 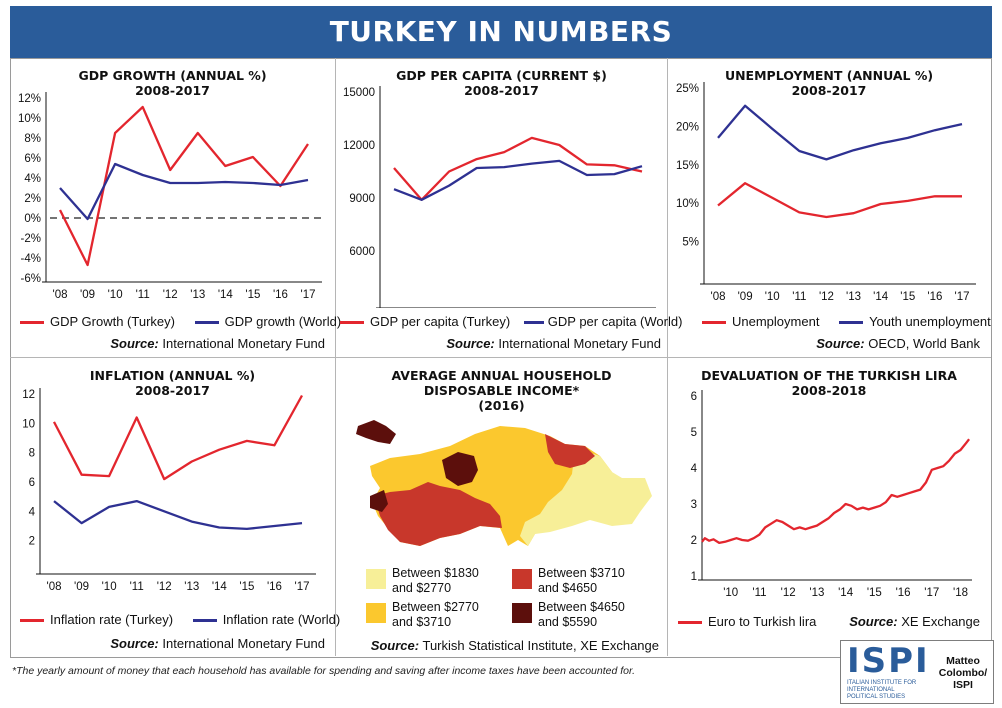 I want to click on legend-label: Inflation rate (Turkey), so click(x=112, y=619).